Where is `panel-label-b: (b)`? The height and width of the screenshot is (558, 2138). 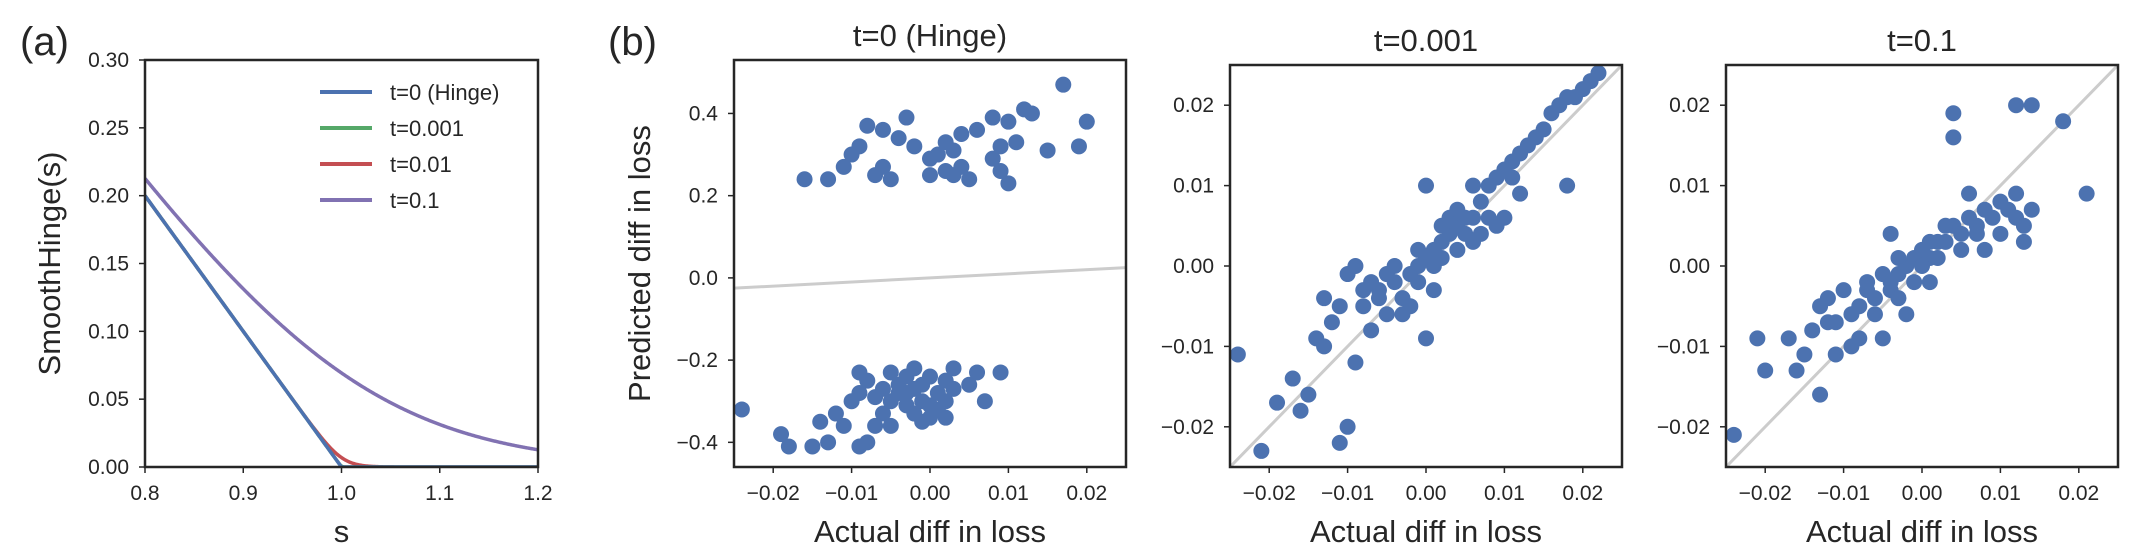
panel-label-b: (b) is located at coordinates (632, 42).